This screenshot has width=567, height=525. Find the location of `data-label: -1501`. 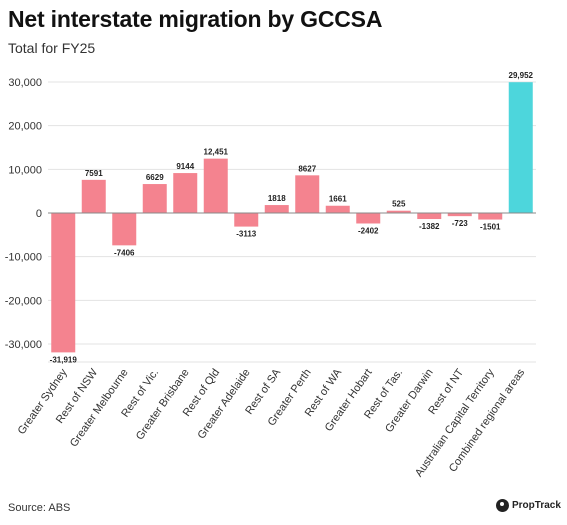

data-label: -1501 is located at coordinates (490, 227).